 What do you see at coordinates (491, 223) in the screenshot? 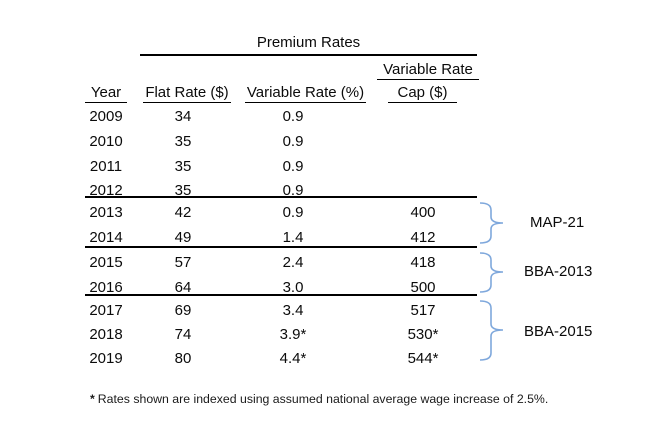
I see `map-21-bracket-icon` at bounding box center [491, 223].